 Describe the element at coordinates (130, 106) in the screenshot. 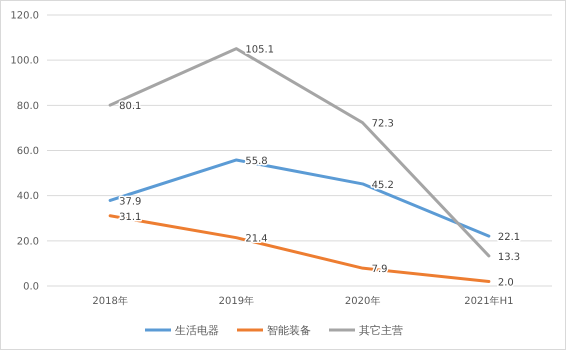

I see `data-label: 80.1` at that location.